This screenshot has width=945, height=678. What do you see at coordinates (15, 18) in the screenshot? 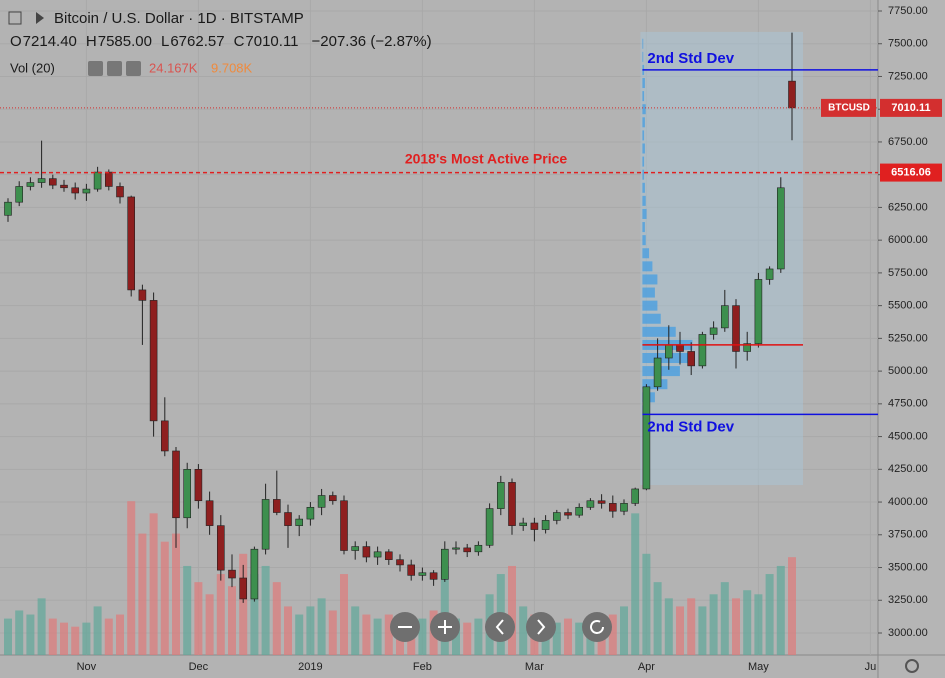
I see `collapse-icon` at bounding box center [15, 18].